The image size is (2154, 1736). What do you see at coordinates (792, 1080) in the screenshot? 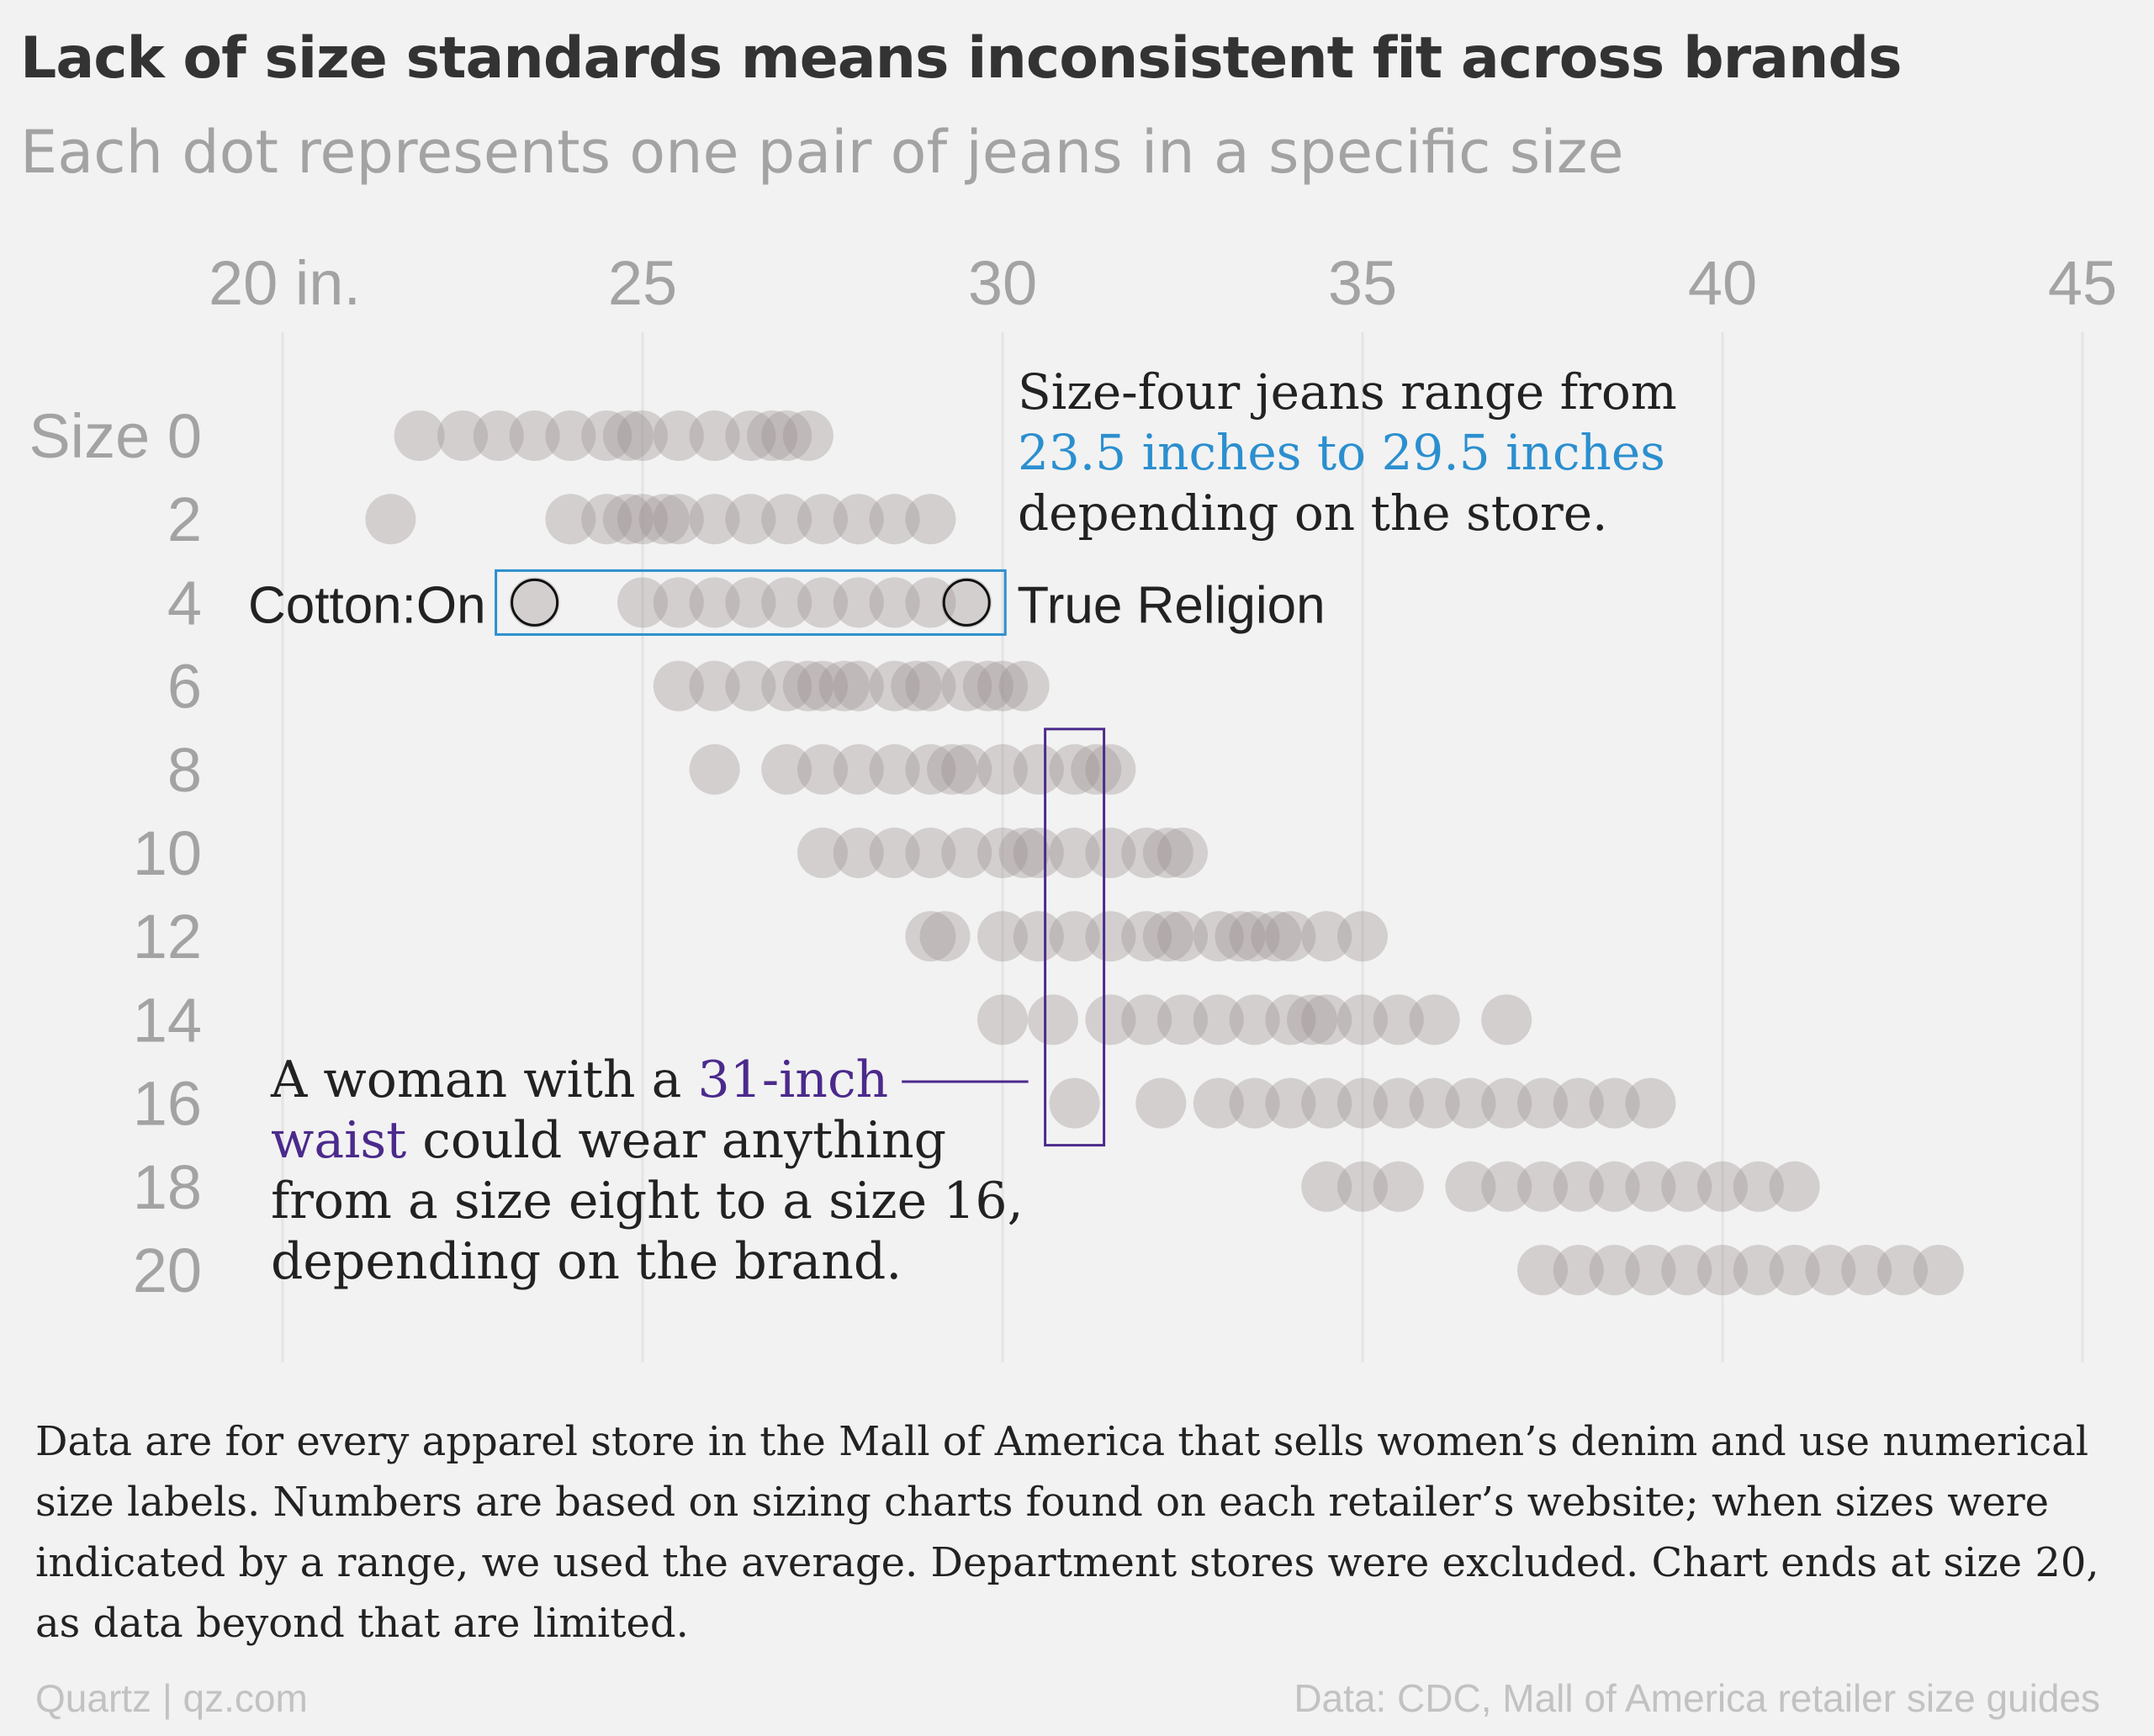
I see `waist-31-highlight: 31-inch` at bounding box center [792, 1080].